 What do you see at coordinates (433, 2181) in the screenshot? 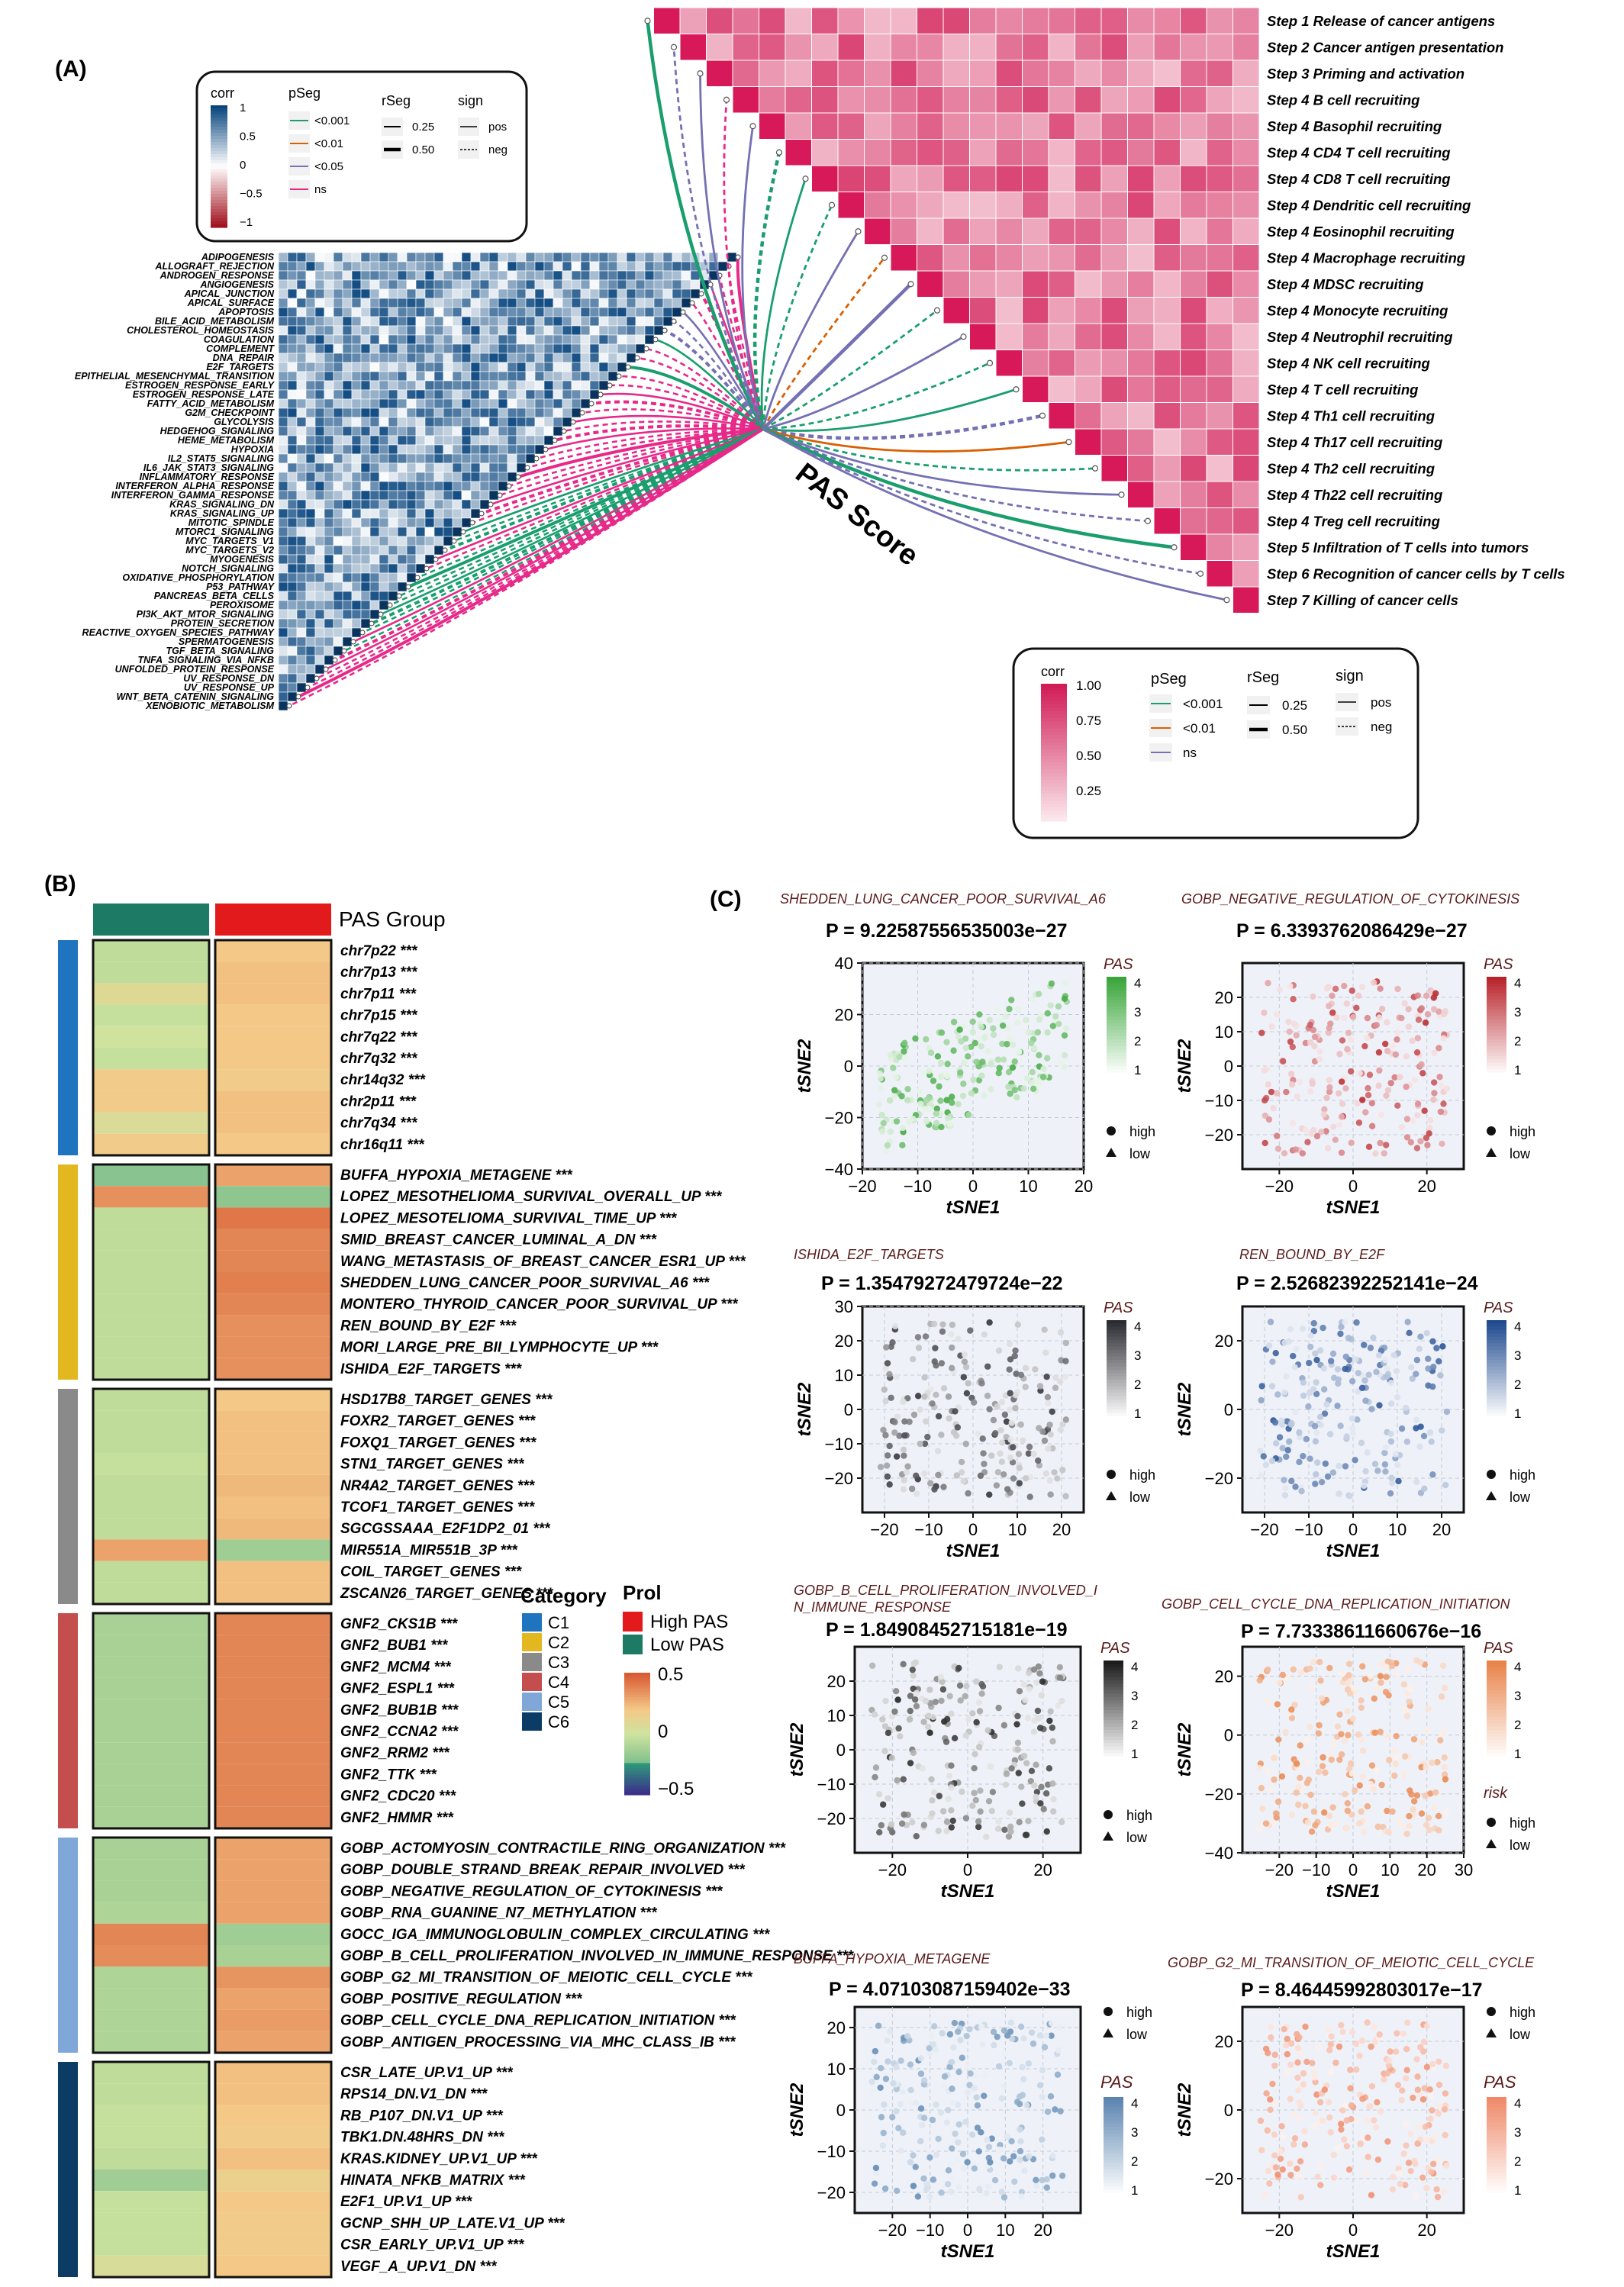
I see `heatmap-row-label: HINATA_NFKB_MATRIX ***` at bounding box center [433, 2181].